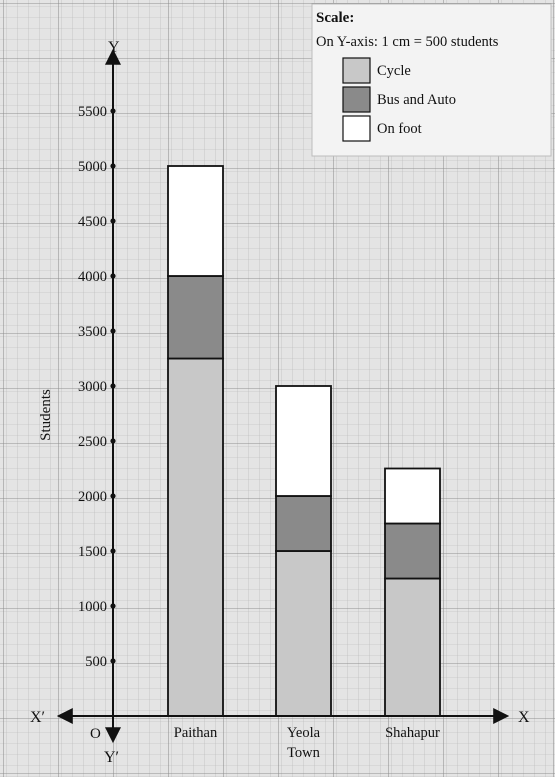 The height and width of the screenshot is (777, 555). Describe the element at coordinates (92, 552) in the screenshot. I see `y-tick-label: 1500` at that location.